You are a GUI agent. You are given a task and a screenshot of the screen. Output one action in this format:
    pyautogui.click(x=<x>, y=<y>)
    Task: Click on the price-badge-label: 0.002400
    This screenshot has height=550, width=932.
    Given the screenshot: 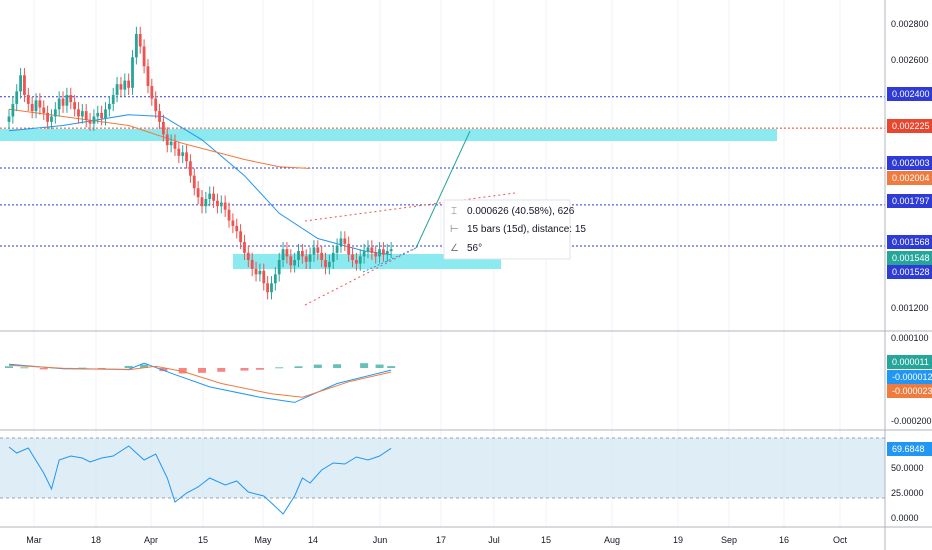 What is the action you would take?
    pyautogui.click(x=911, y=94)
    